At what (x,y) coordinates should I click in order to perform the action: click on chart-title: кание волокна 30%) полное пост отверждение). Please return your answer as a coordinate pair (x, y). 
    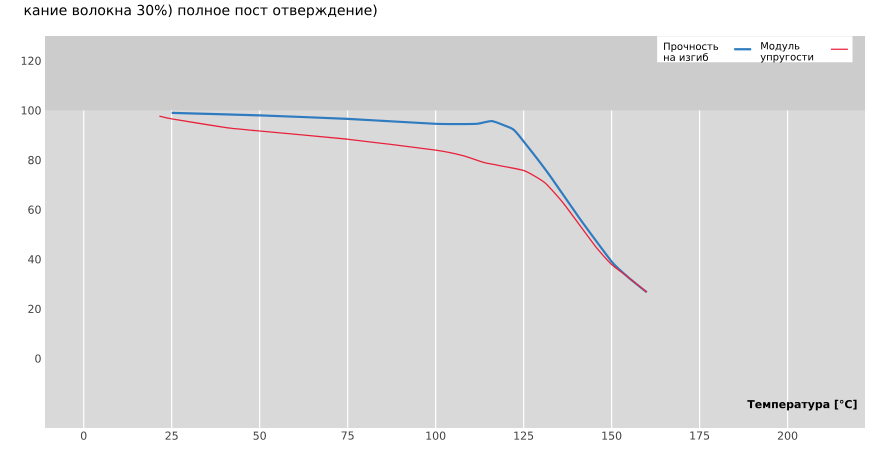
    Looking at the image, I should click on (200, 11).